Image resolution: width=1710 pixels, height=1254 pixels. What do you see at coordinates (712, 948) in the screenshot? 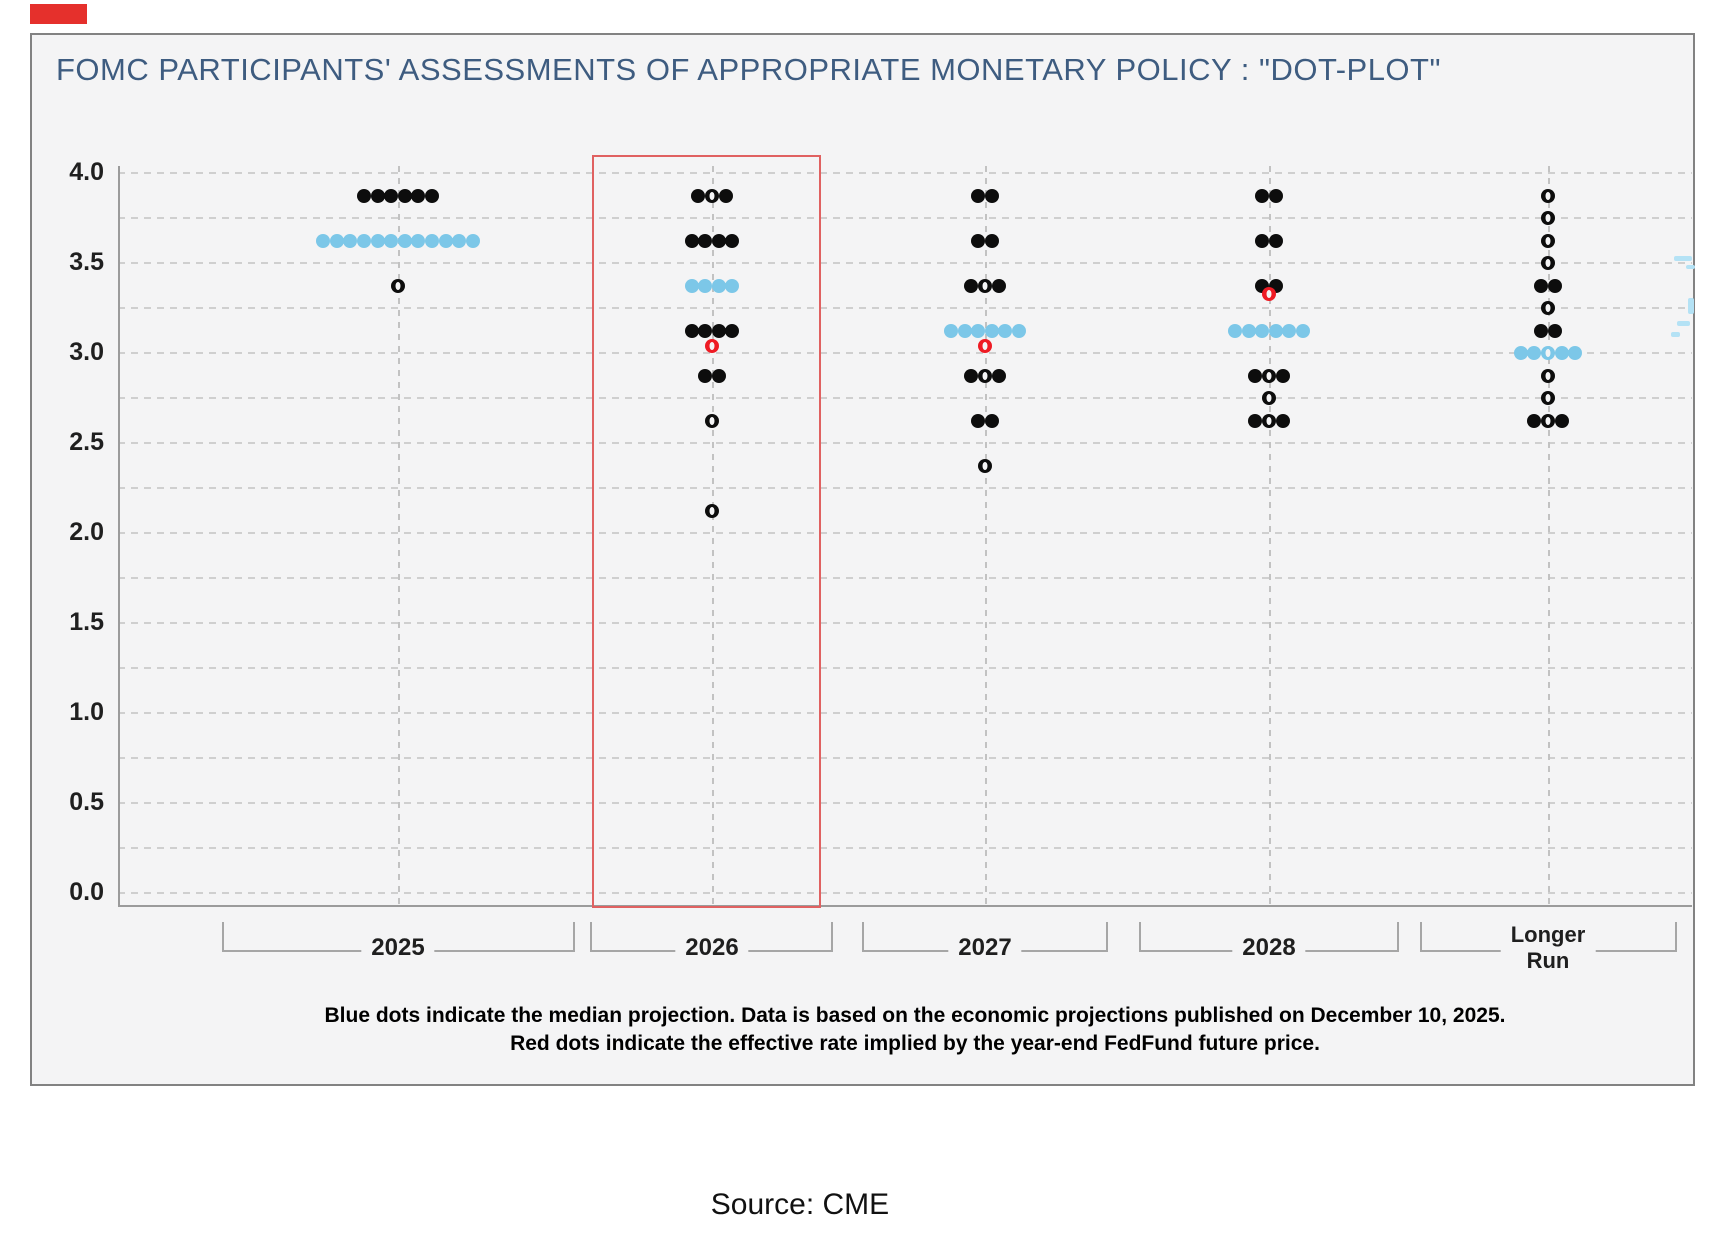
I see `x-axis-label: 2026` at bounding box center [712, 948].